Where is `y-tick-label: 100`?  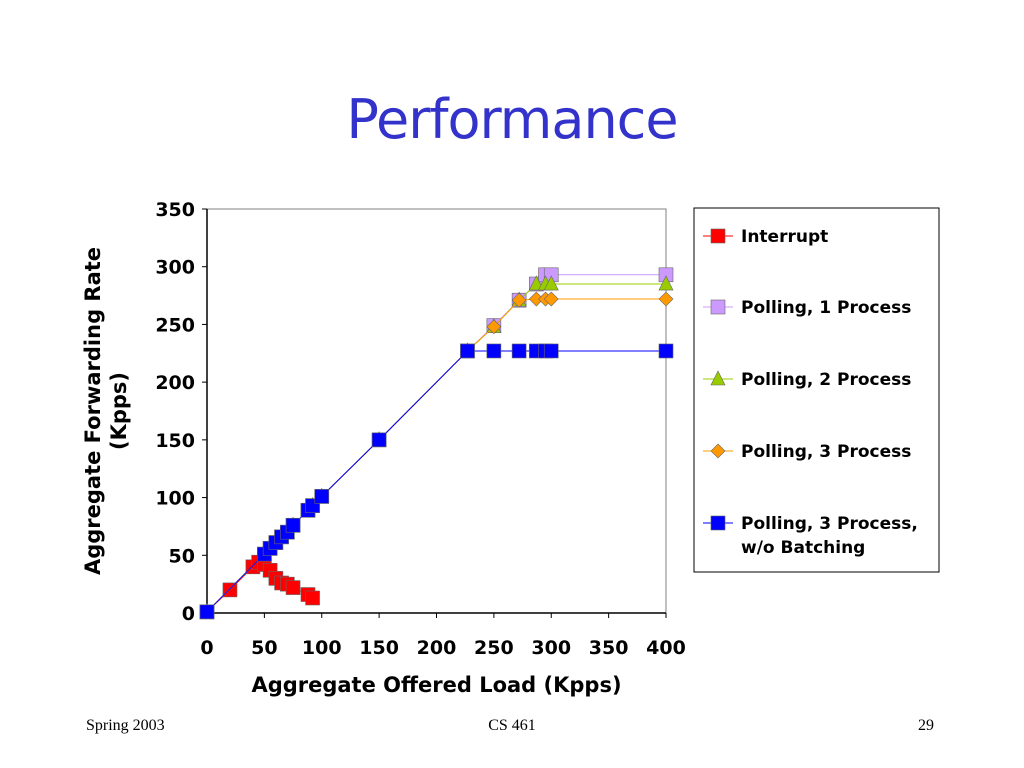 y-tick-label: 100 is located at coordinates (175, 499).